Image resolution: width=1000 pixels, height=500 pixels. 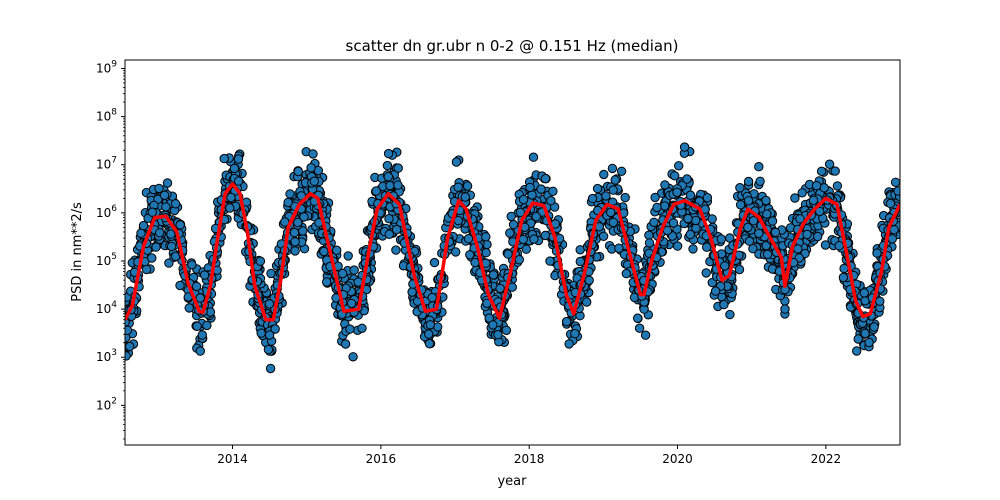 What do you see at coordinates (677, 459) in the screenshot?
I see `x-tick-label: 2020` at bounding box center [677, 459].